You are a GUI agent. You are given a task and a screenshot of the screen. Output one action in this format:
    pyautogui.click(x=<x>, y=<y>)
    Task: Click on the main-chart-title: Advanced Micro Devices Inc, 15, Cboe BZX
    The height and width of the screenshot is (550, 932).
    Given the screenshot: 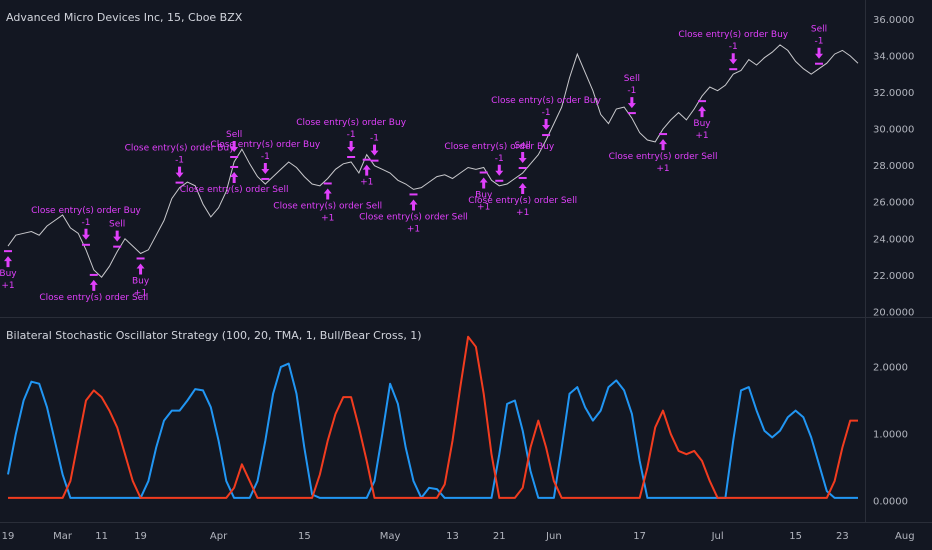 What is the action you would take?
    pyautogui.click(x=124, y=17)
    